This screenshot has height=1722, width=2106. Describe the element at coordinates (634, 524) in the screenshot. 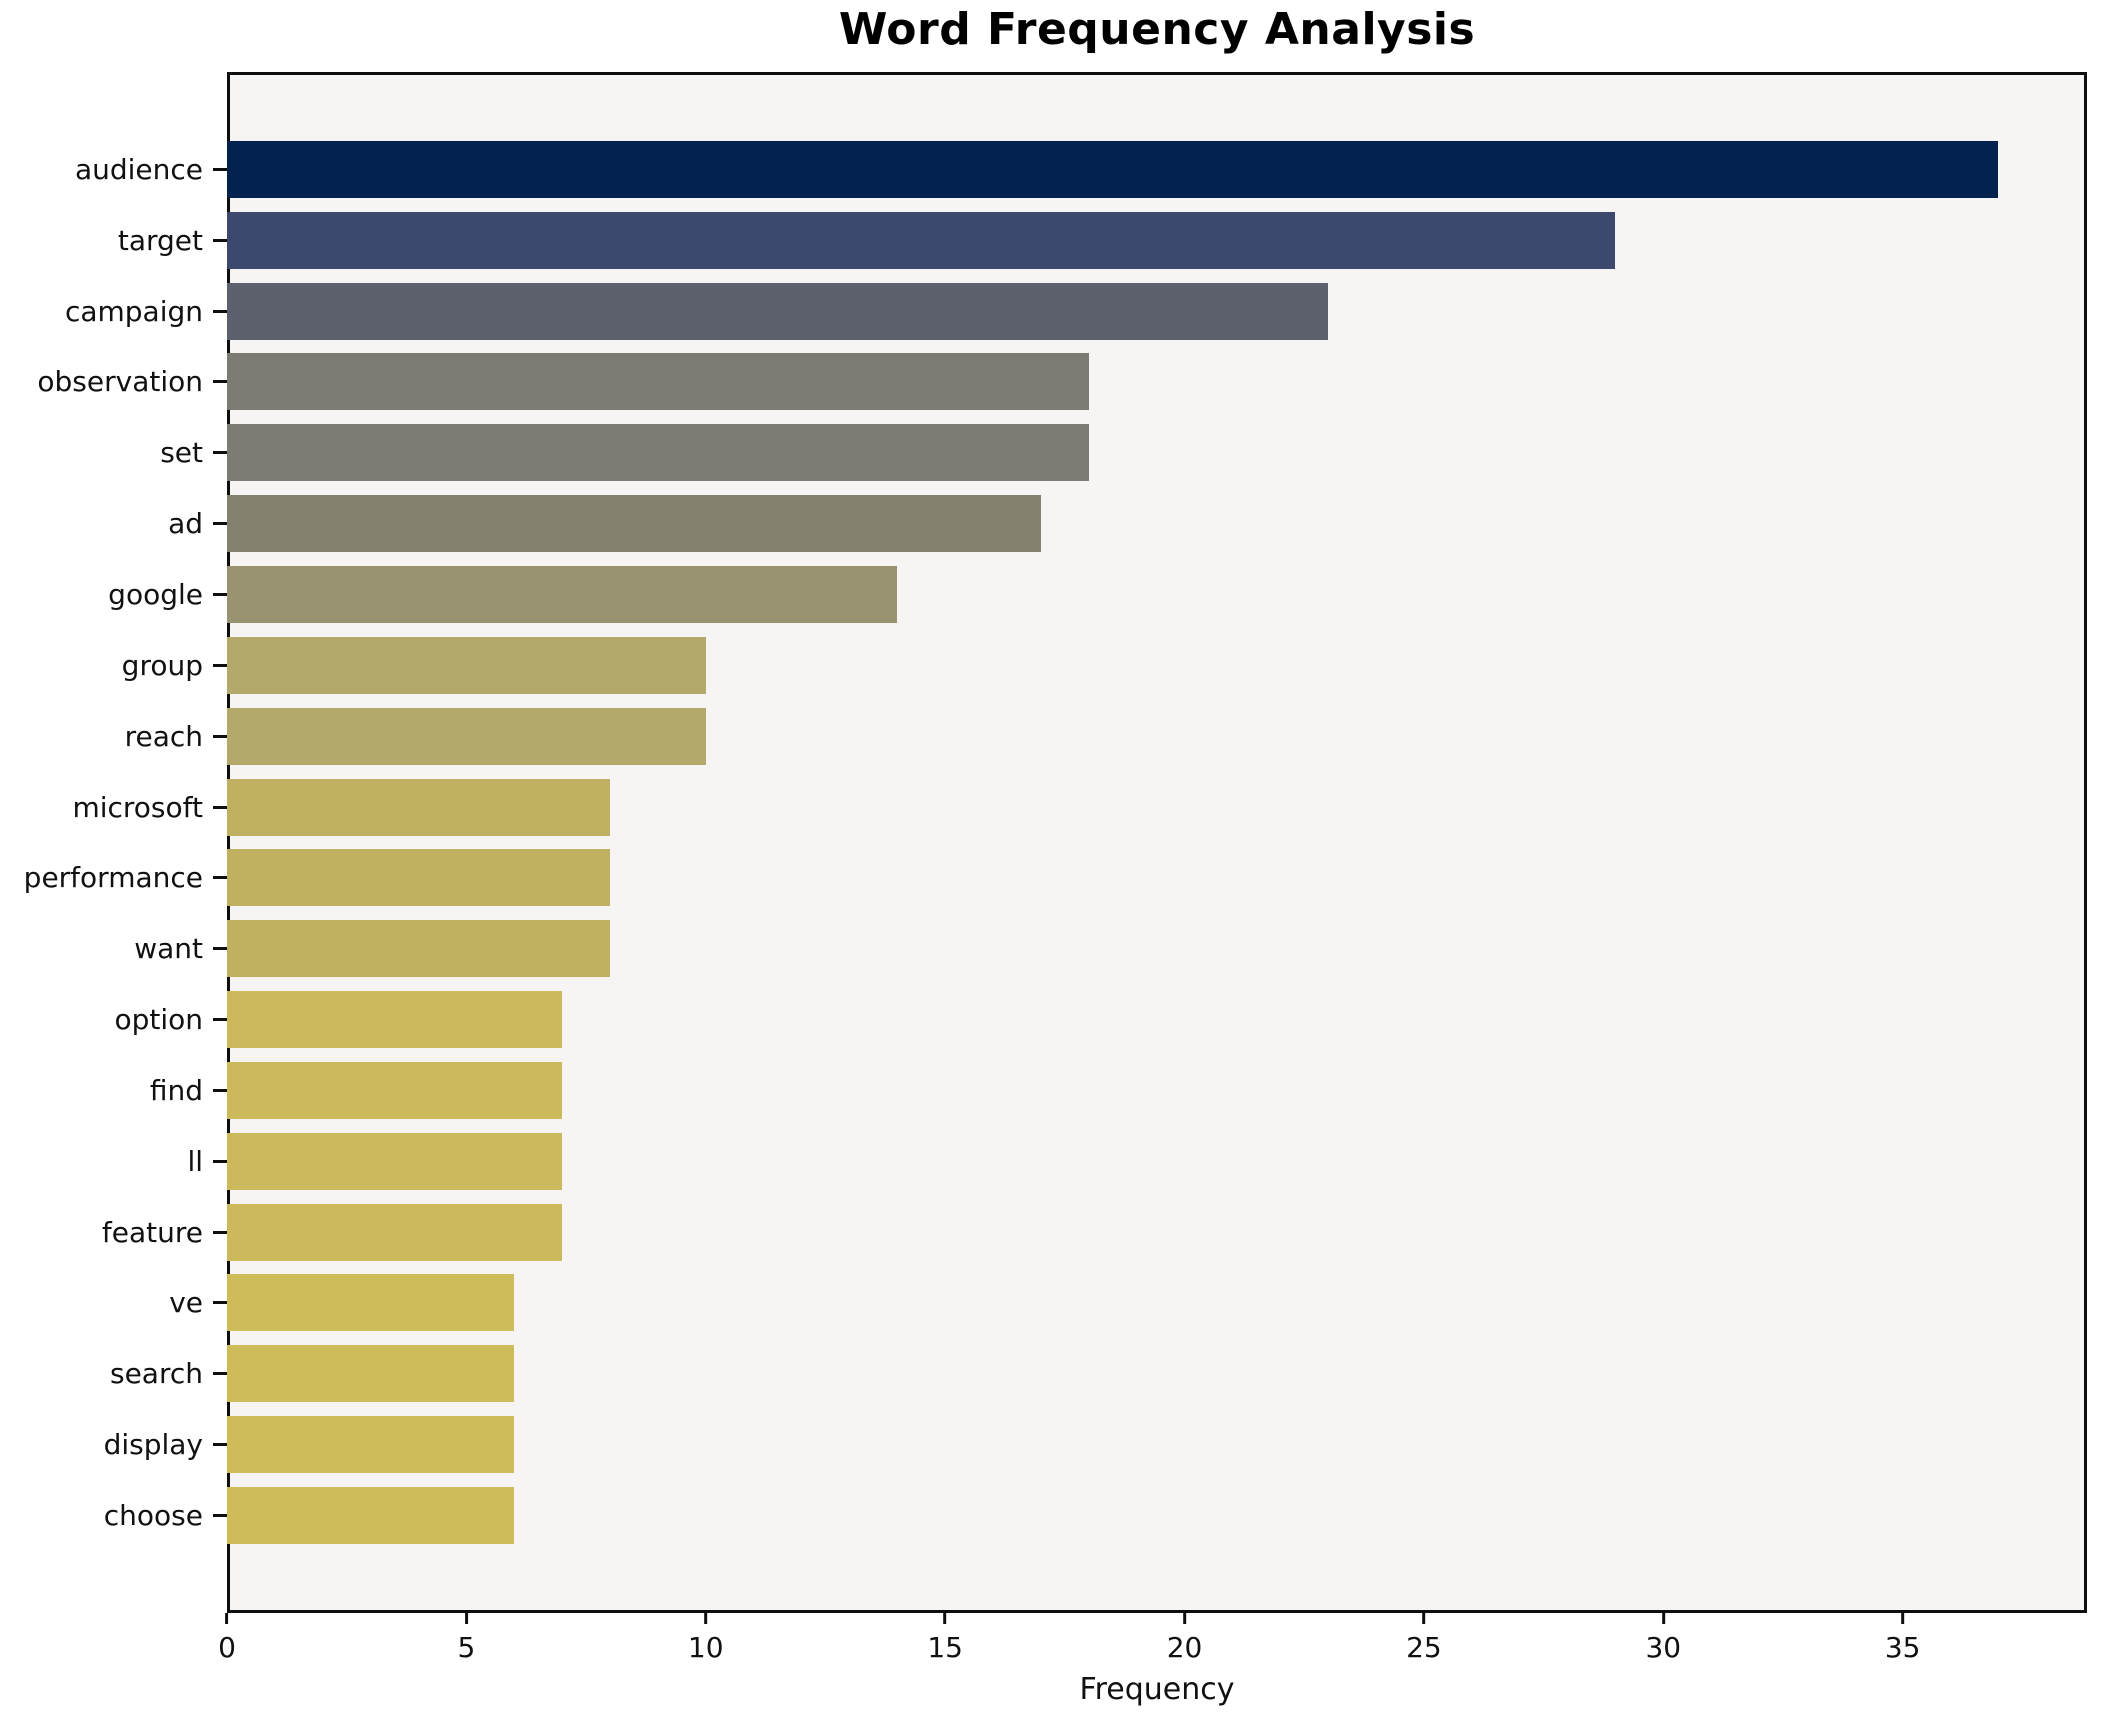

I see `bar-ad` at that location.